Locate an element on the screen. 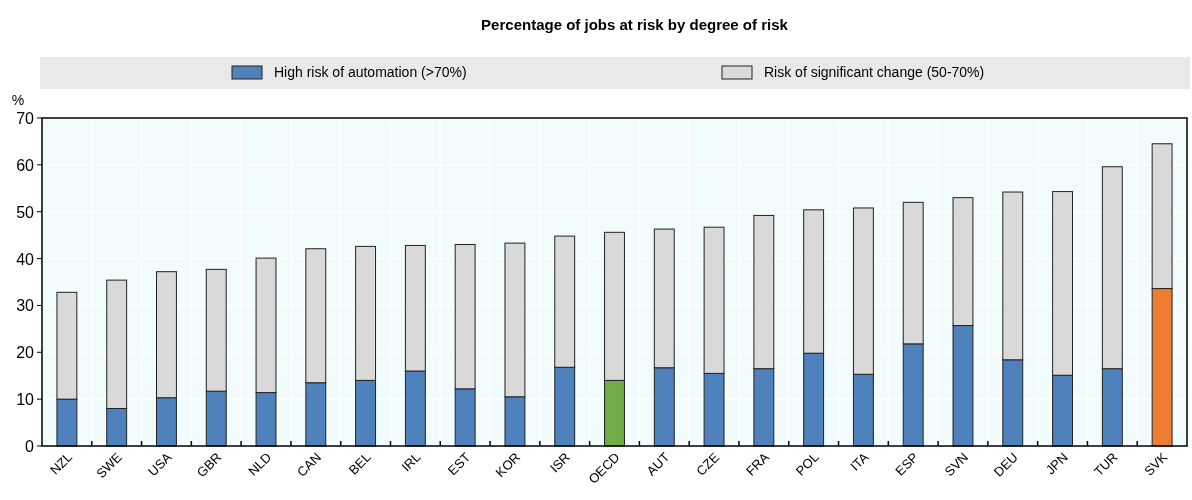 The width and height of the screenshot is (1192, 500). x-tick-label: POL is located at coordinates (807, 464).